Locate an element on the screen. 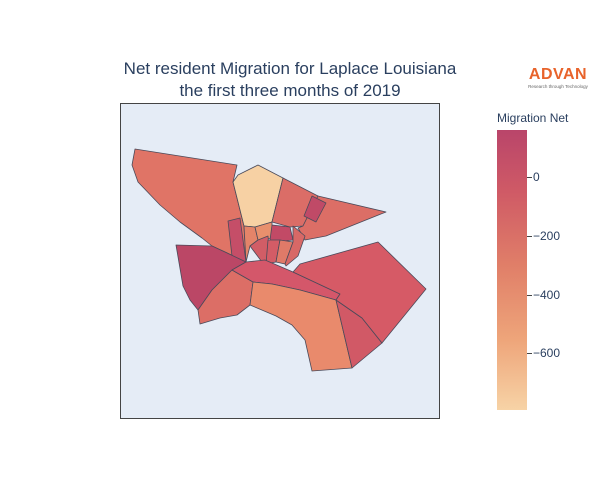  colorbar-tick-minus-400: −400 is located at coordinates (556, 295).